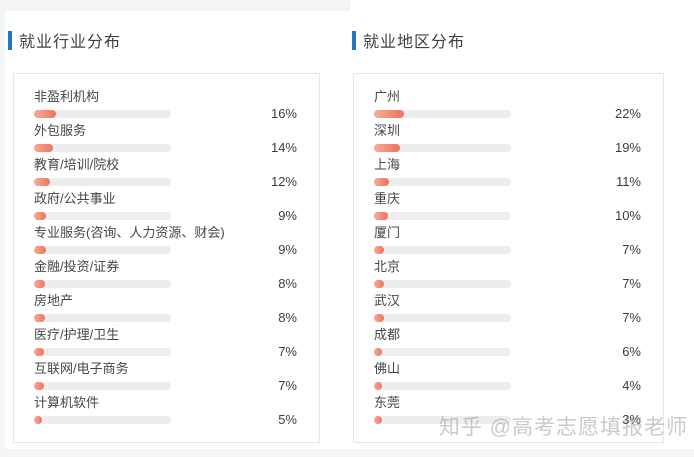  I want to click on bar-label: 东莞, so click(387, 402).